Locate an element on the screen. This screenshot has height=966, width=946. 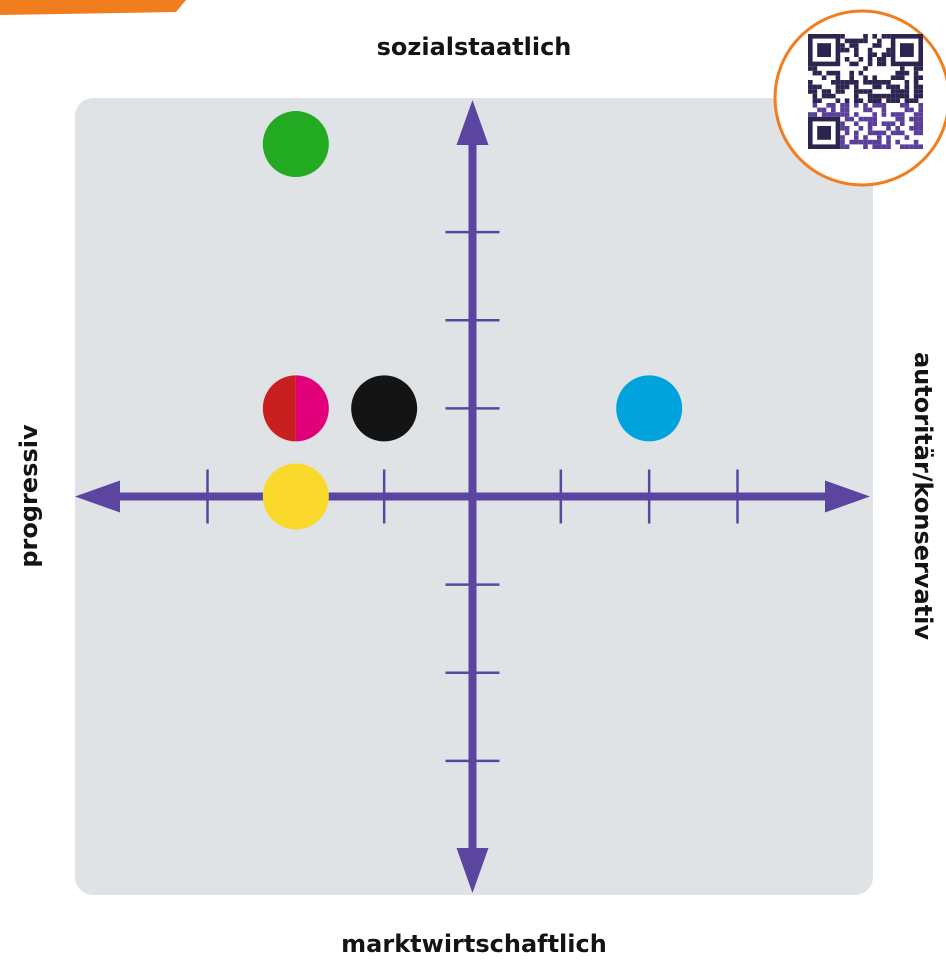
arrowhead is located at coordinates (97, 496).